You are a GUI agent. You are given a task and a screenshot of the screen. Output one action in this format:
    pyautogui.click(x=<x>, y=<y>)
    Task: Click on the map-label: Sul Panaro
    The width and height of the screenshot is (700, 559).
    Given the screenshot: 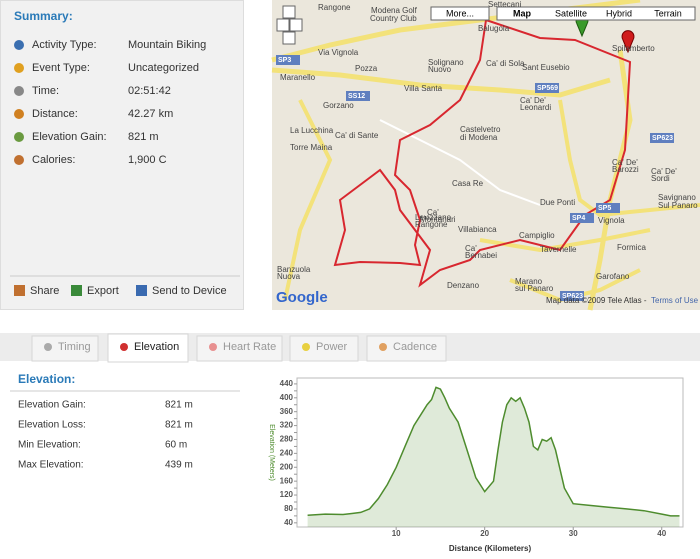 What is the action you would take?
    pyautogui.click(x=678, y=205)
    